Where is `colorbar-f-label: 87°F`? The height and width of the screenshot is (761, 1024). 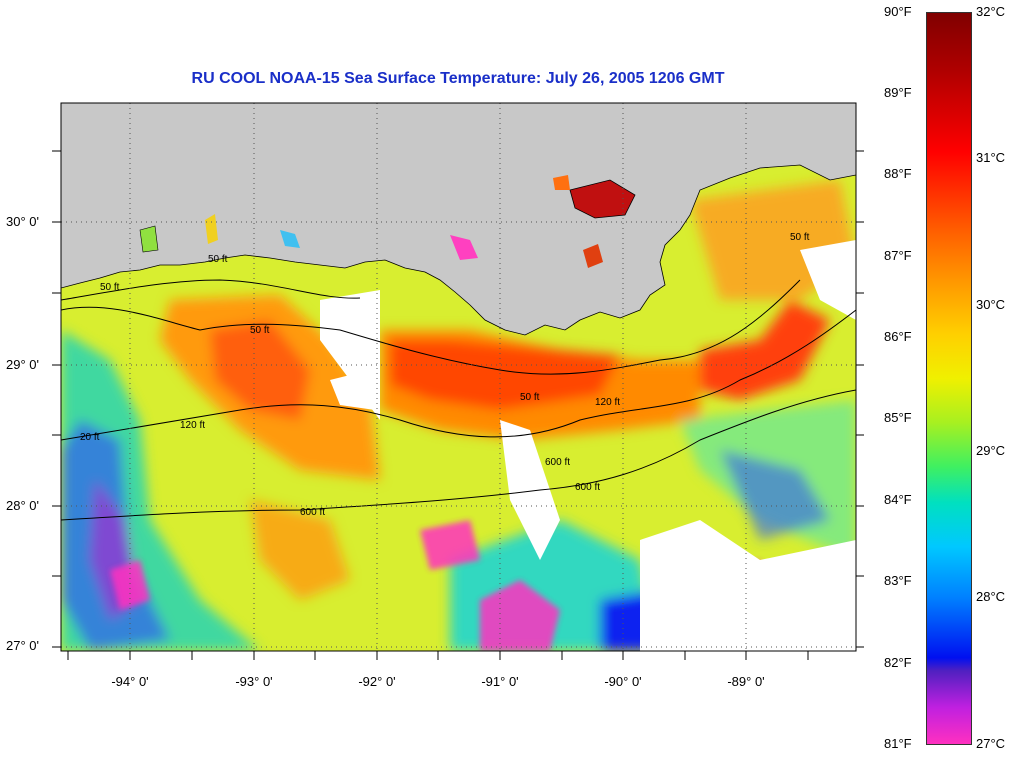 colorbar-f-label: 87°F is located at coordinates (898, 255).